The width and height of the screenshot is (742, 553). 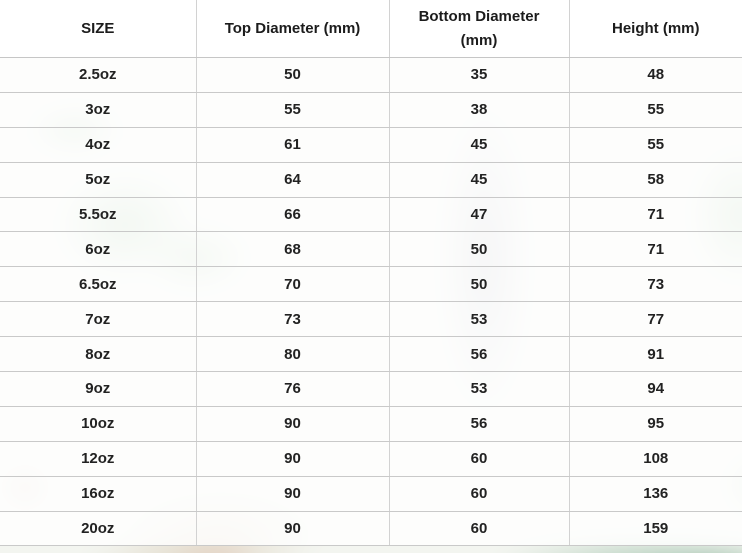 What do you see at coordinates (98, 424) in the screenshot?
I see `cell-size: 10oz` at bounding box center [98, 424].